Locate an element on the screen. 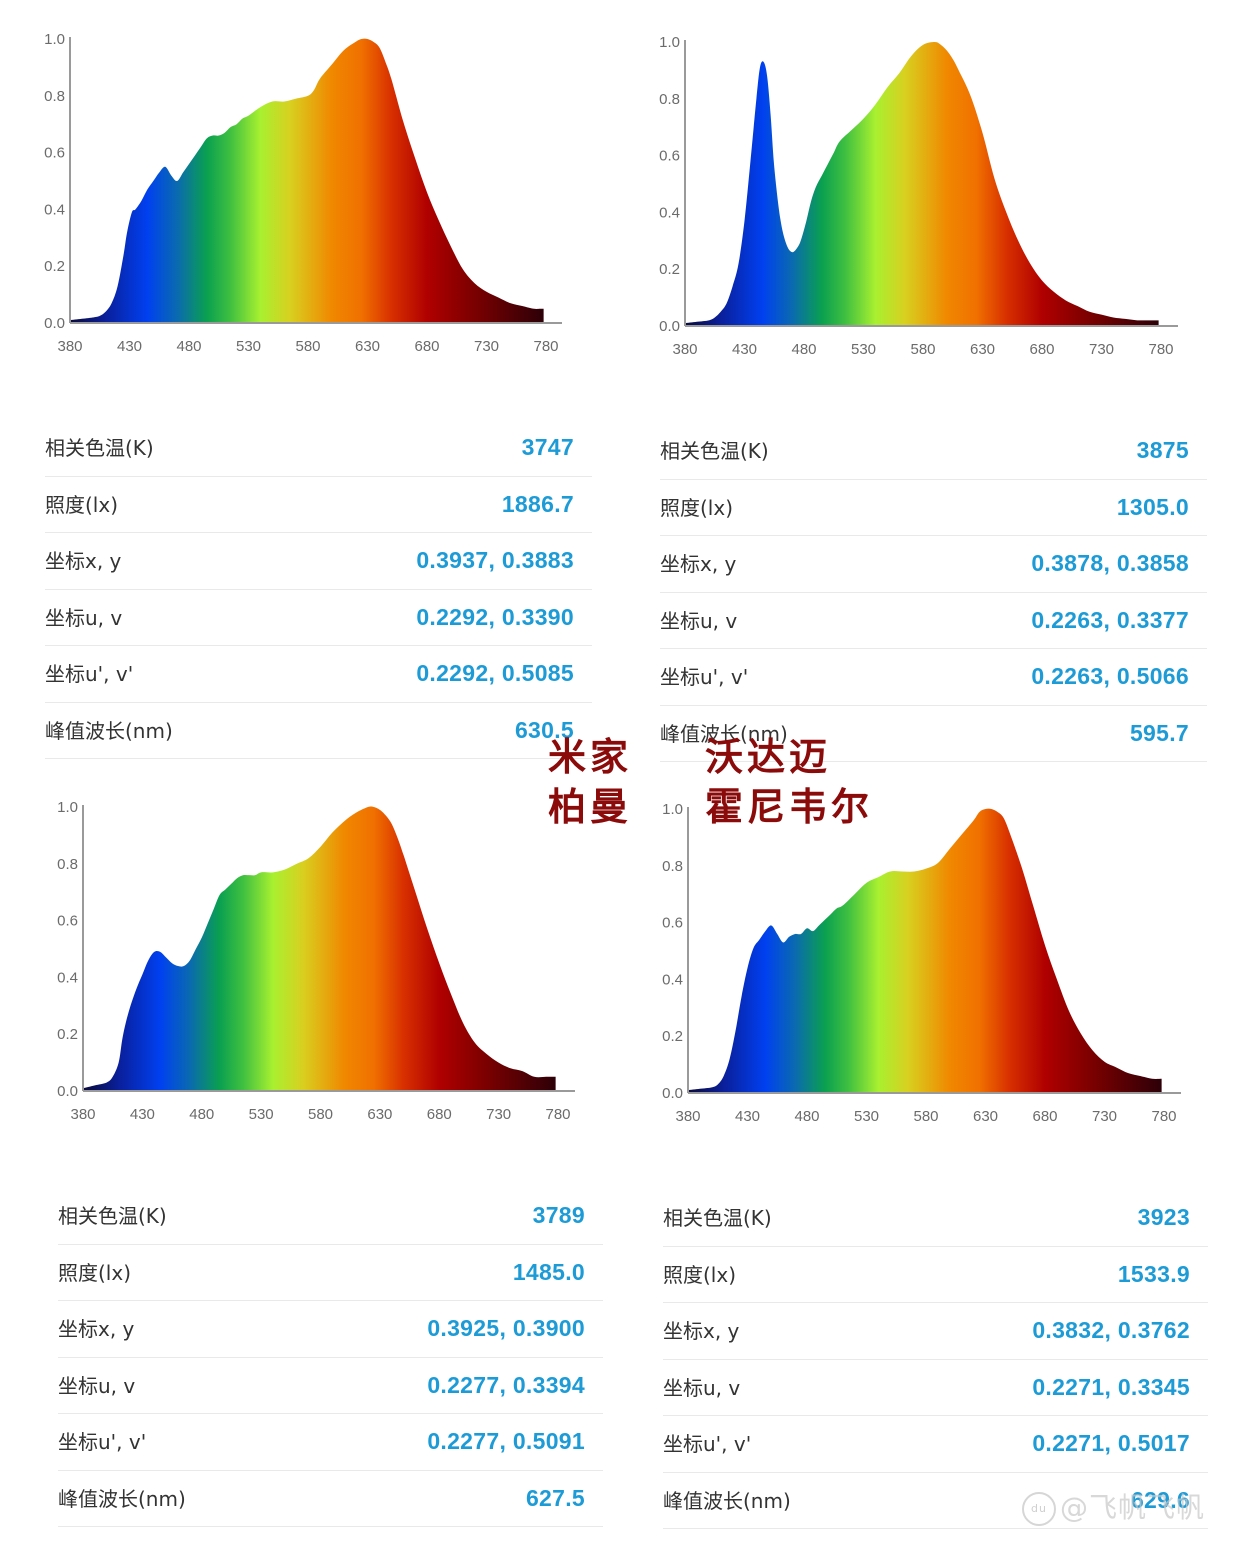 The width and height of the screenshot is (1242, 1553). uv-value: 0.2271, 0.3345 is located at coordinates (1111, 1386).